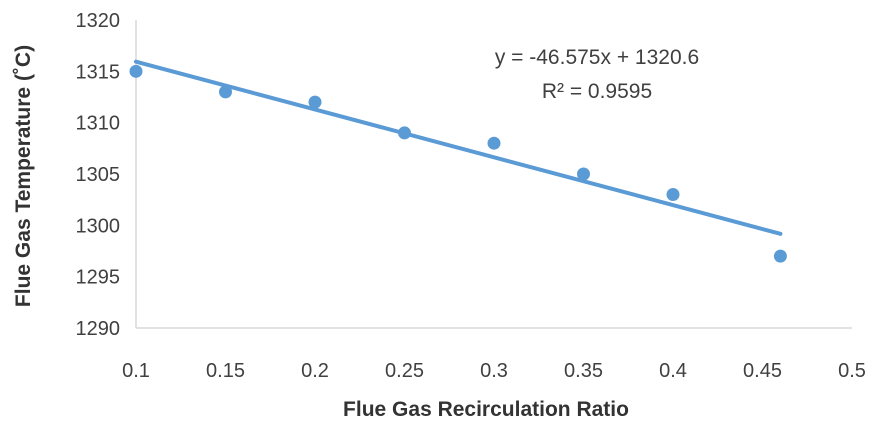 The width and height of the screenshot is (875, 426). Describe the element at coordinates (98, 329) in the screenshot. I see `y-tick-label: 1290` at that location.